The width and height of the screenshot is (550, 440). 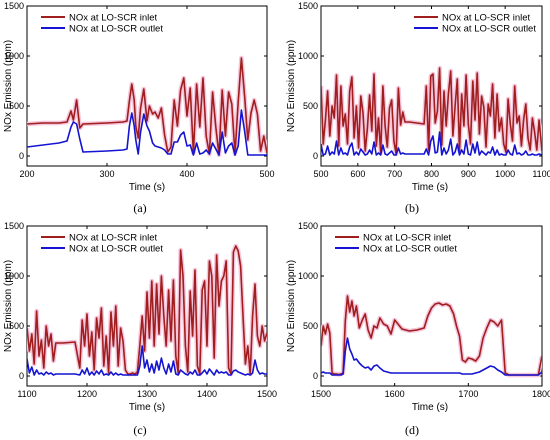 What do you see at coordinates (139, 208) in the screenshot?
I see `panel-label: (a)` at bounding box center [139, 208].